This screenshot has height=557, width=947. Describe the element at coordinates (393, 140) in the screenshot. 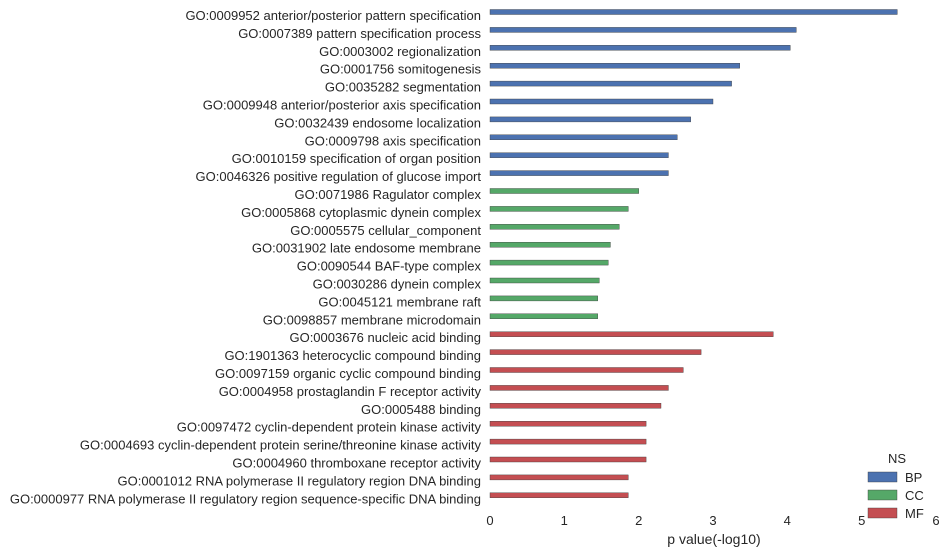

I see `category-label: GO:0009798 axis specification` at that location.